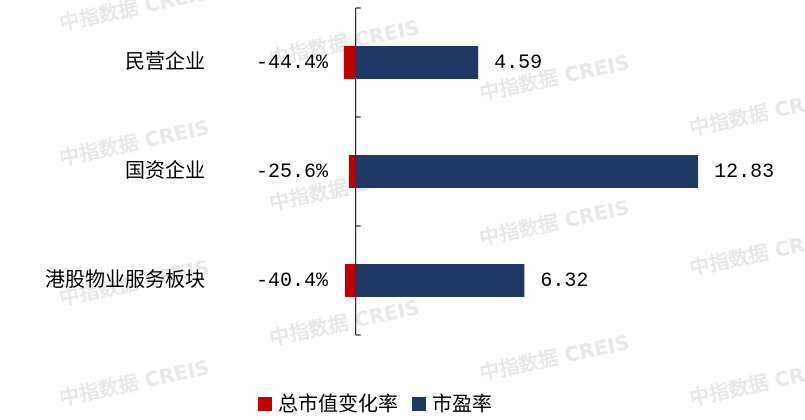 The height and width of the screenshot is (420, 805). Describe the element at coordinates (165, 170) in the screenshot. I see `category-label: 国资企业` at that location.